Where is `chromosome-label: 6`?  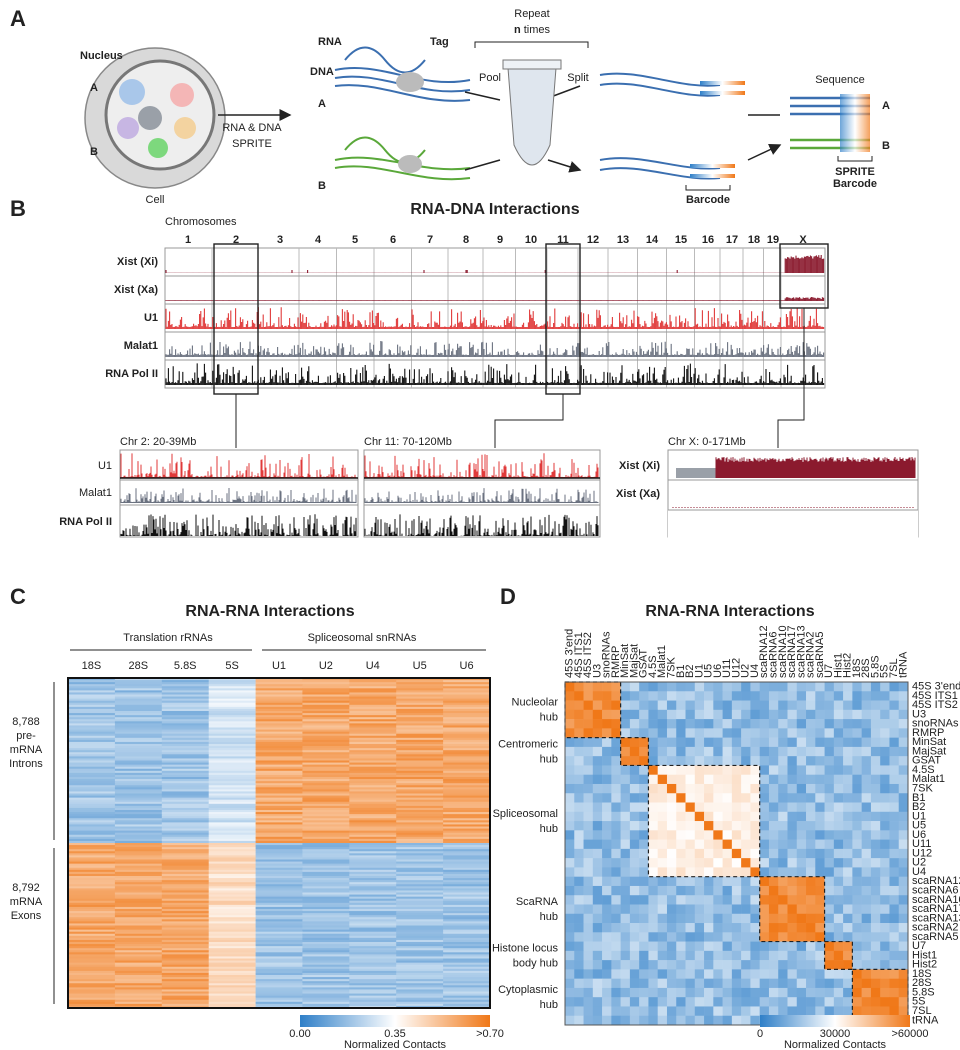
chromosome-label: 6 is located at coordinates (393, 240).